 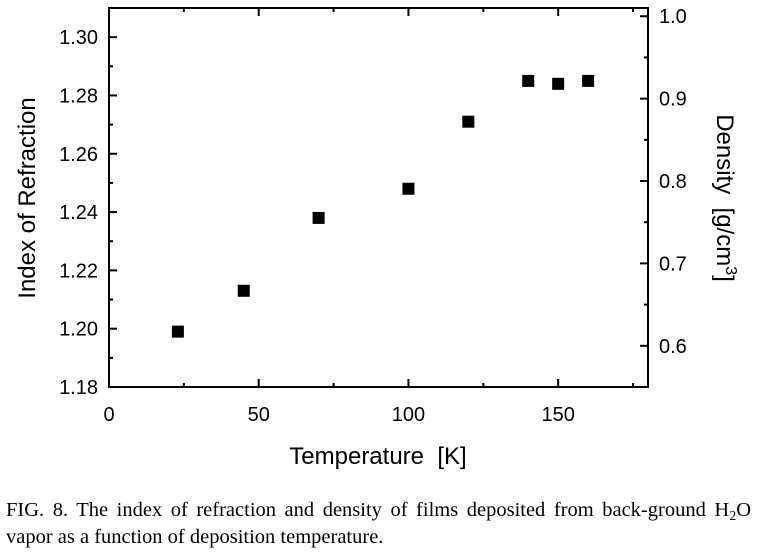 I want to click on x-tick-label: 0, so click(x=108, y=415).